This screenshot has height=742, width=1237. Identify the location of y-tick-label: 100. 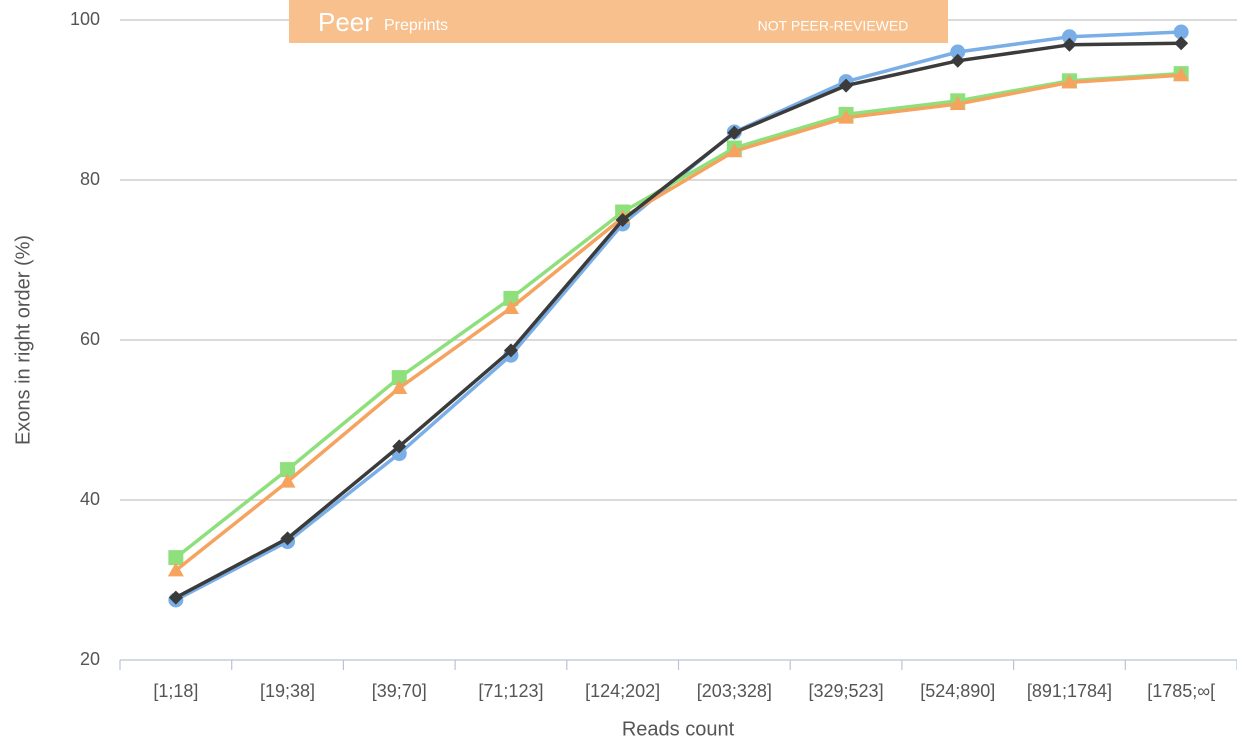
(85, 19).